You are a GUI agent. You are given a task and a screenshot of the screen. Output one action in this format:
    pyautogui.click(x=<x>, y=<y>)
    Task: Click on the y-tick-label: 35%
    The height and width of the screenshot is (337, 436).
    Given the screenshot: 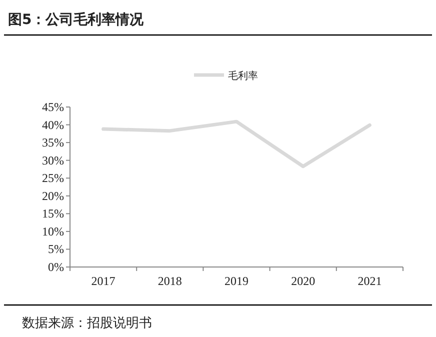 What is the action you would take?
    pyautogui.click(x=53, y=143)
    